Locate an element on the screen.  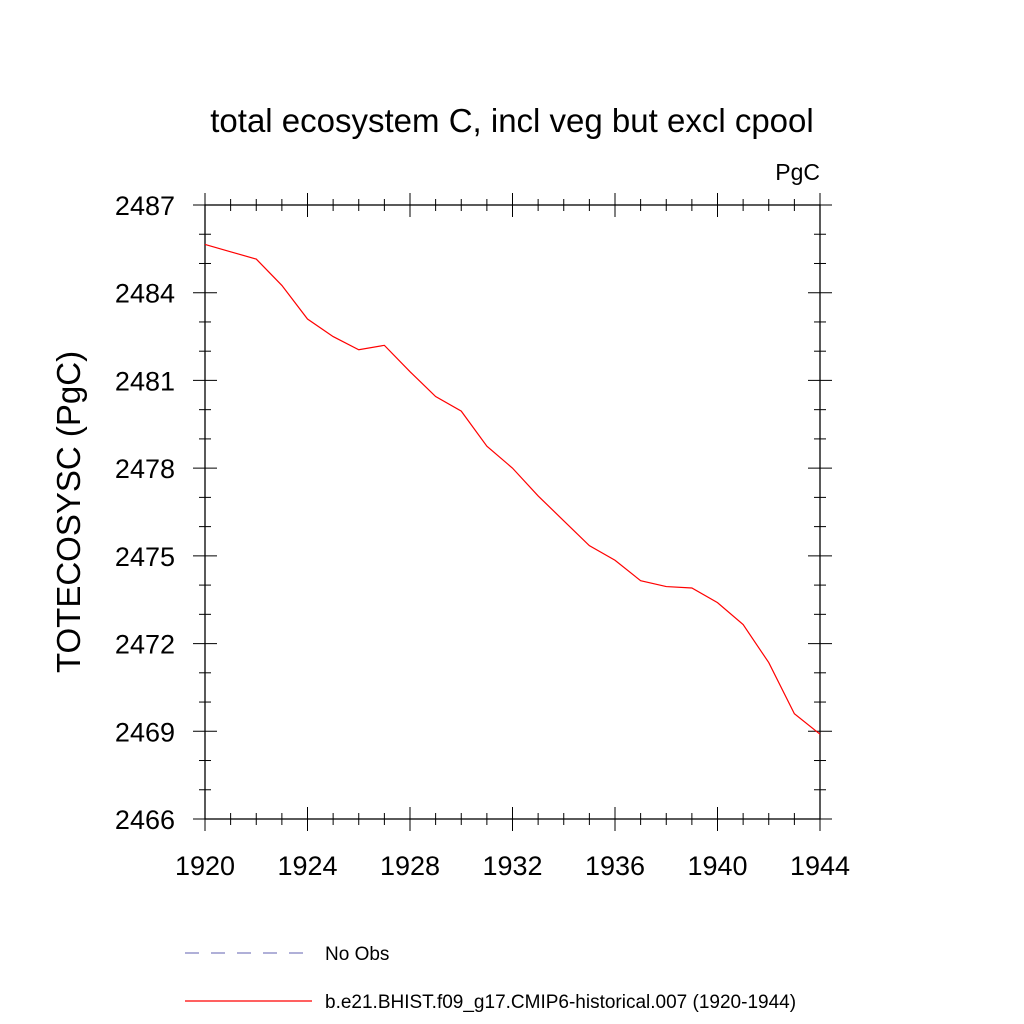
y-axis-label: TOTECOSYSC (PgC) is located at coordinates (68, 512).